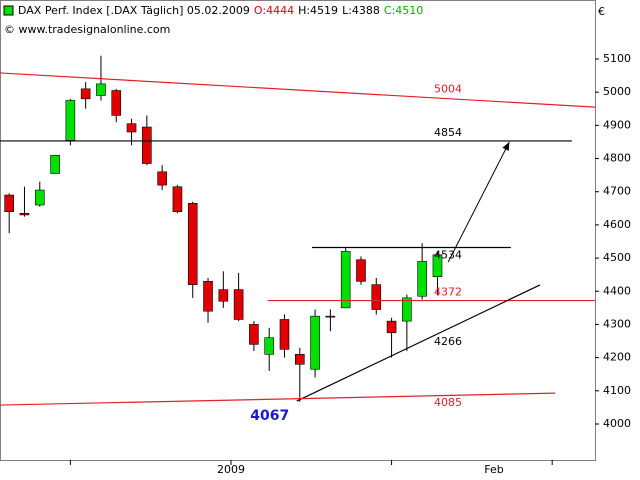 This screenshot has height=480, width=640. What do you see at coordinates (617, 323) in the screenshot?
I see `y-tick-label: 4300` at bounding box center [617, 323].